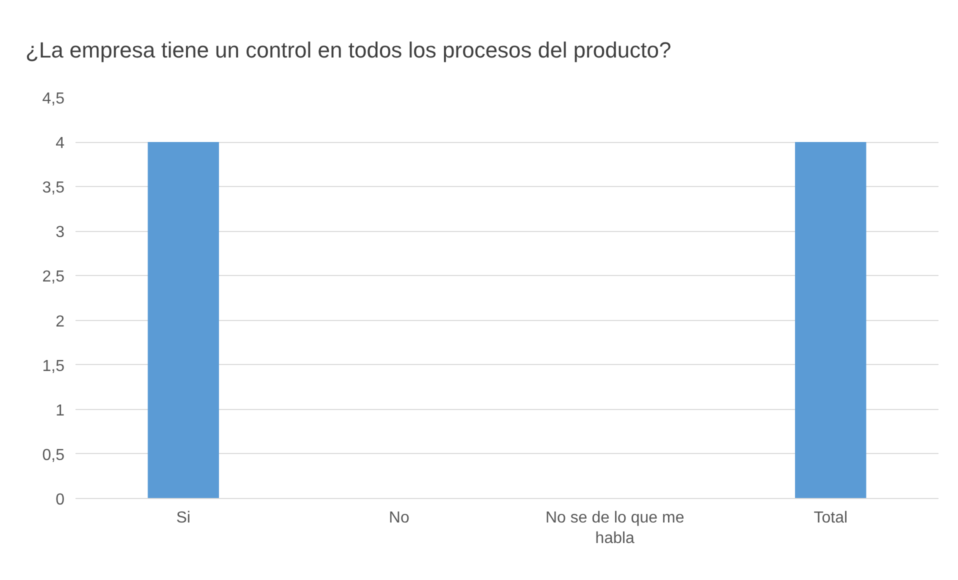 Image resolution: width=958 pixels, height=580 pixels. Describe the element at coordinates (349, 50) in the screenshot. I see `chart-title: ¿La empresa tiene un control en todos los procesos del producto?` at that location.